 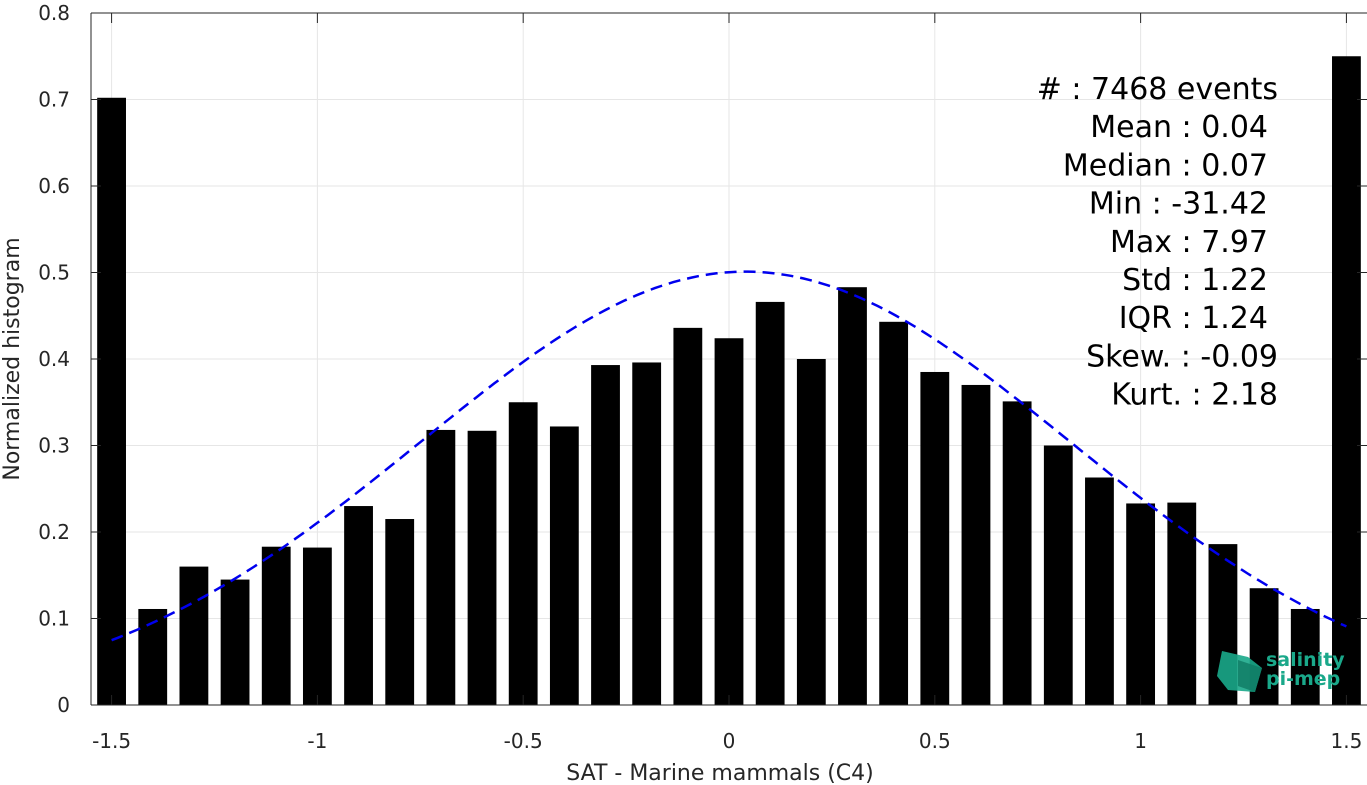 What do you see at coordinates (54, 532) in the screenshot?
I see `y-tick-label: 0.2` at bounding box center [54, 532].